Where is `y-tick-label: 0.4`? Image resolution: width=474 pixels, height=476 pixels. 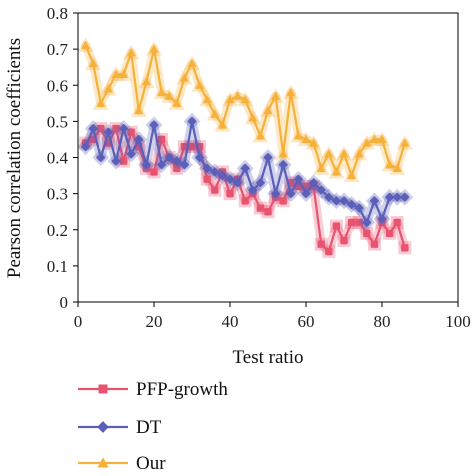 y-tick-label: 0.4 is located at coordinates (58, 158).